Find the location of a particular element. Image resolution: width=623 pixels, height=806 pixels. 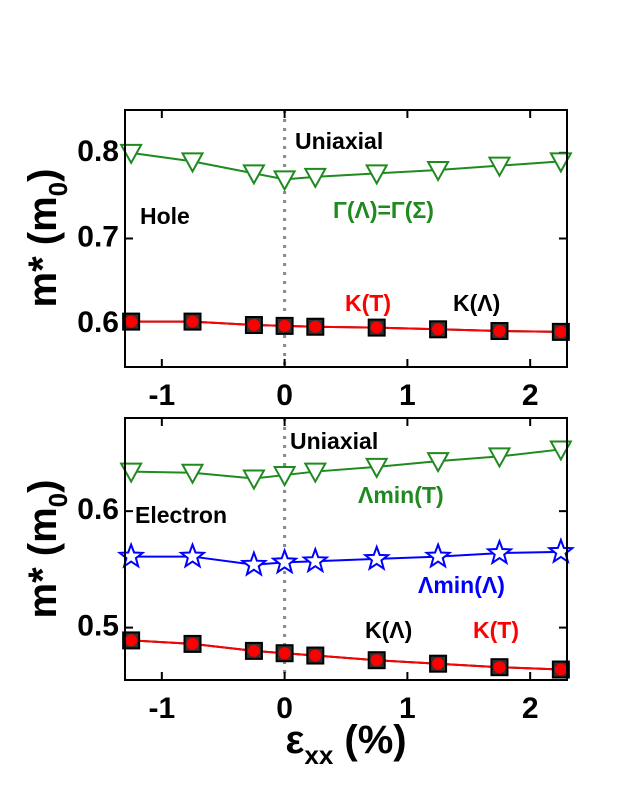

x-axis-label: εxx (%) is located at coordinates (345, 744).